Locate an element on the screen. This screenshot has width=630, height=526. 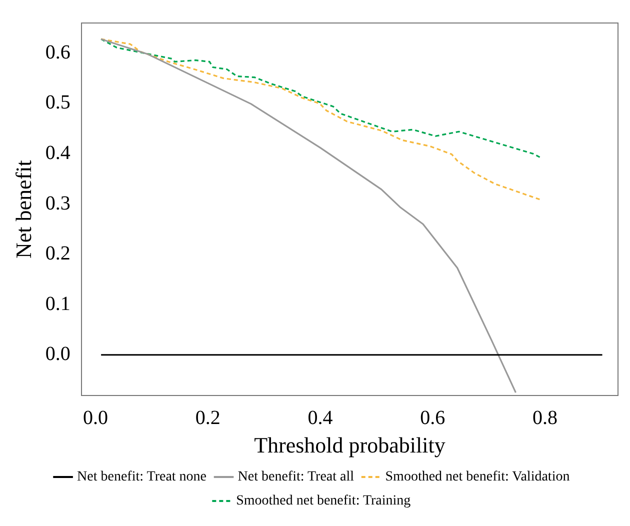
legend-label: Net benefit: Treat none is located at coordinates (142, 477).